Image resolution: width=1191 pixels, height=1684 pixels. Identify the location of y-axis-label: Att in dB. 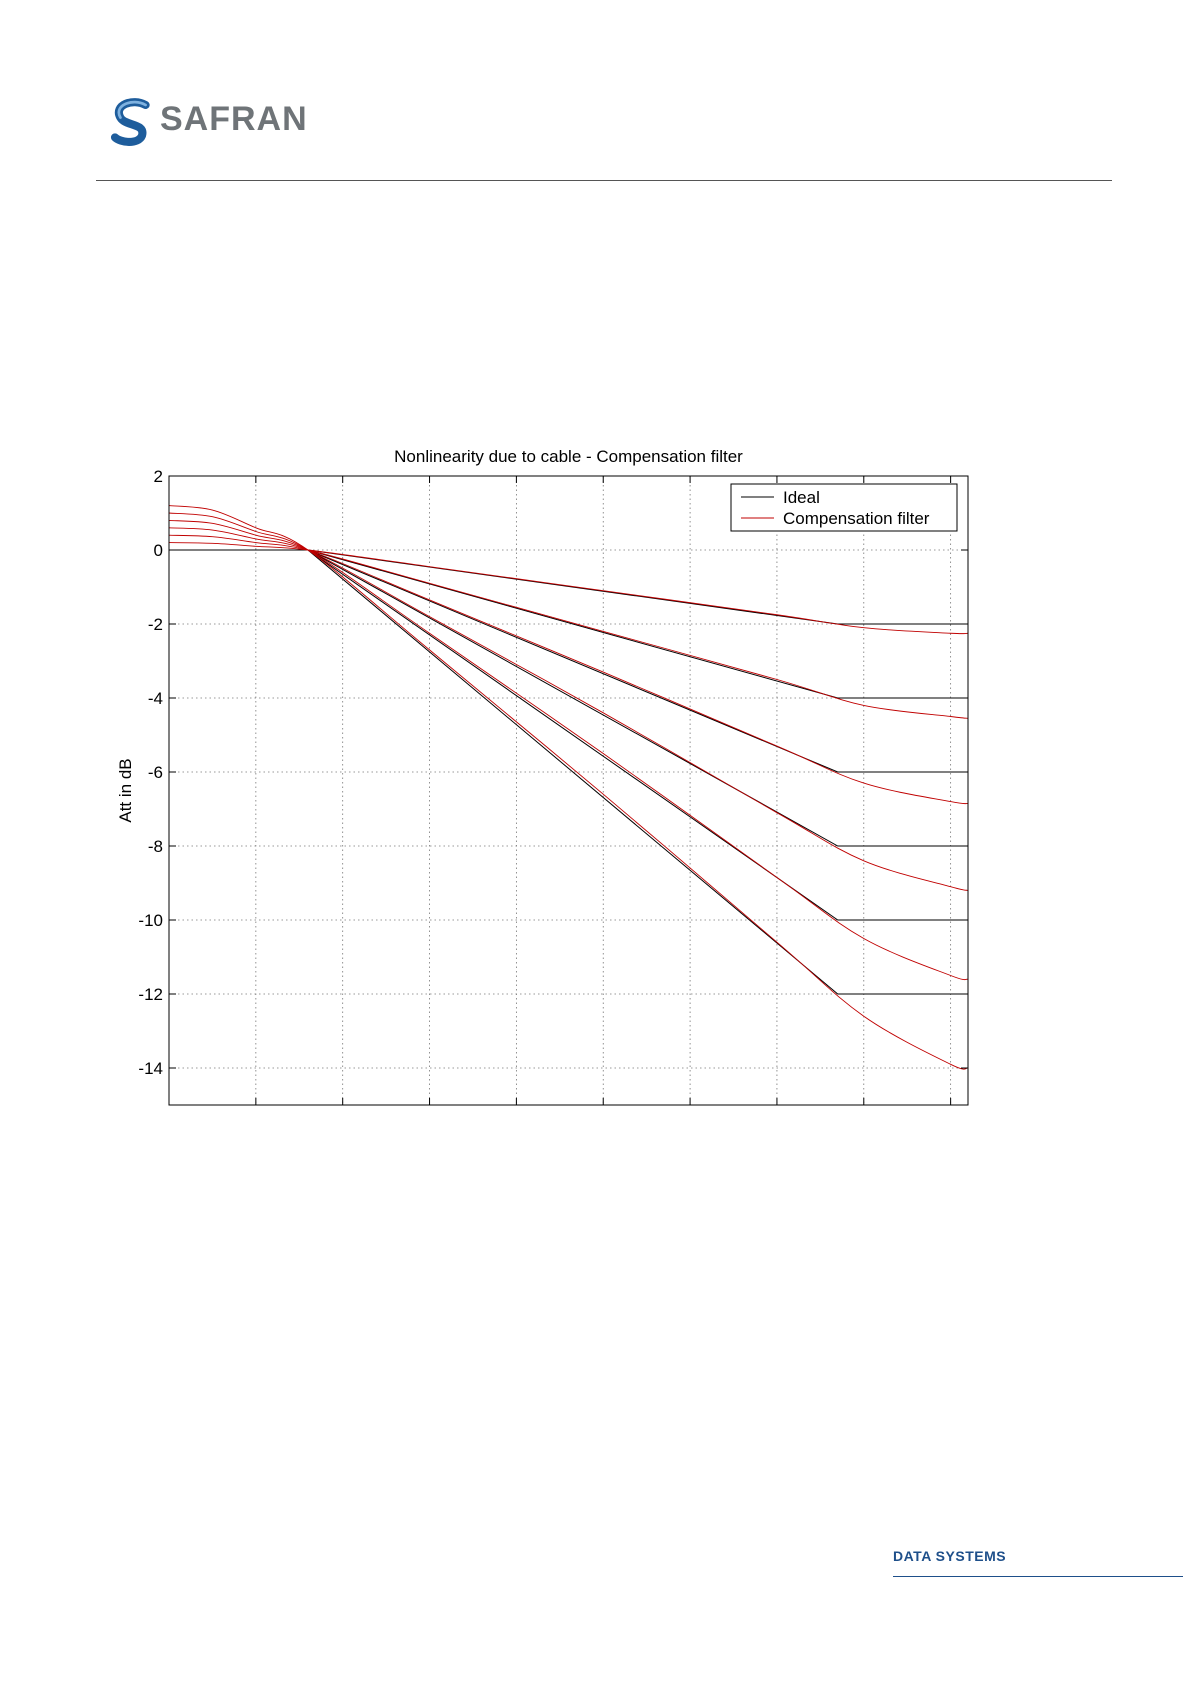
(125, 790).